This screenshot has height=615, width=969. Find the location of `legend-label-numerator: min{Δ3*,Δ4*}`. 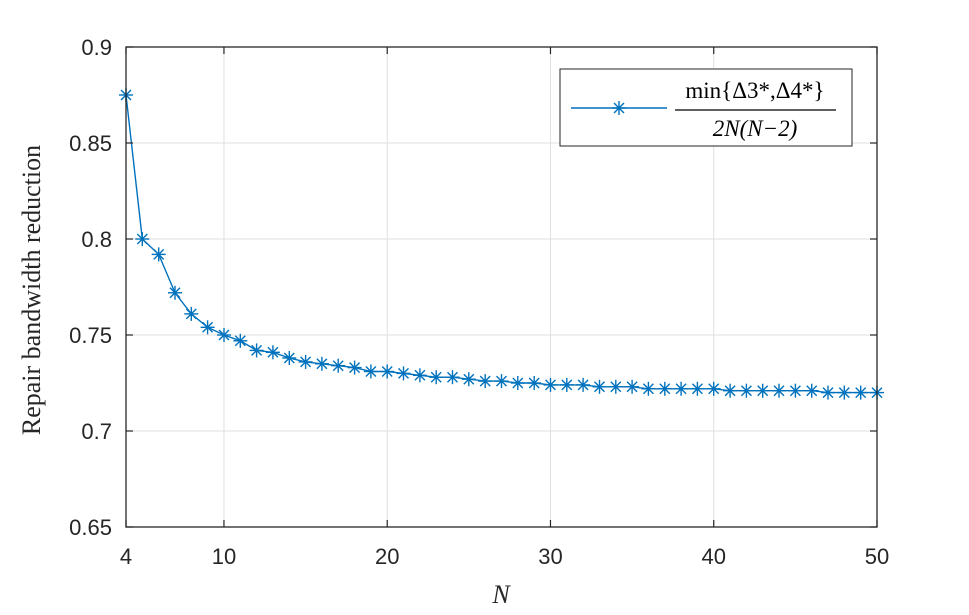

legend-label-numerator: min{Δ3*,Δ4*} is located at coordinates (754, 90).